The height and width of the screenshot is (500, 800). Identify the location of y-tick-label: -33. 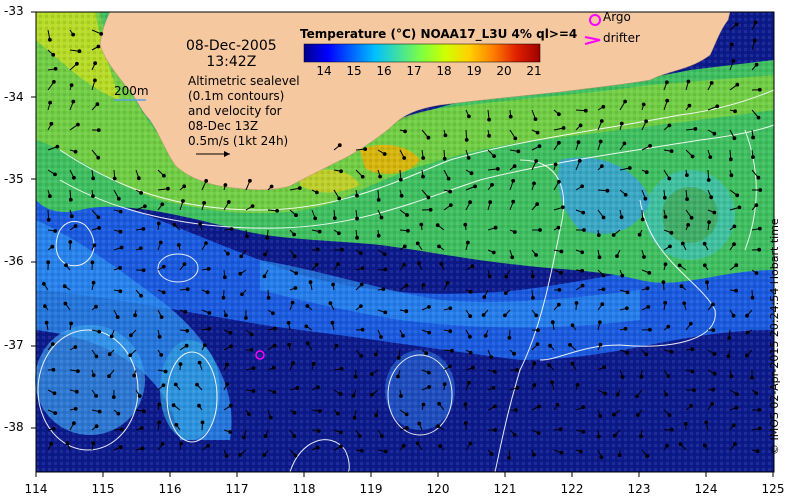
(14, 11).